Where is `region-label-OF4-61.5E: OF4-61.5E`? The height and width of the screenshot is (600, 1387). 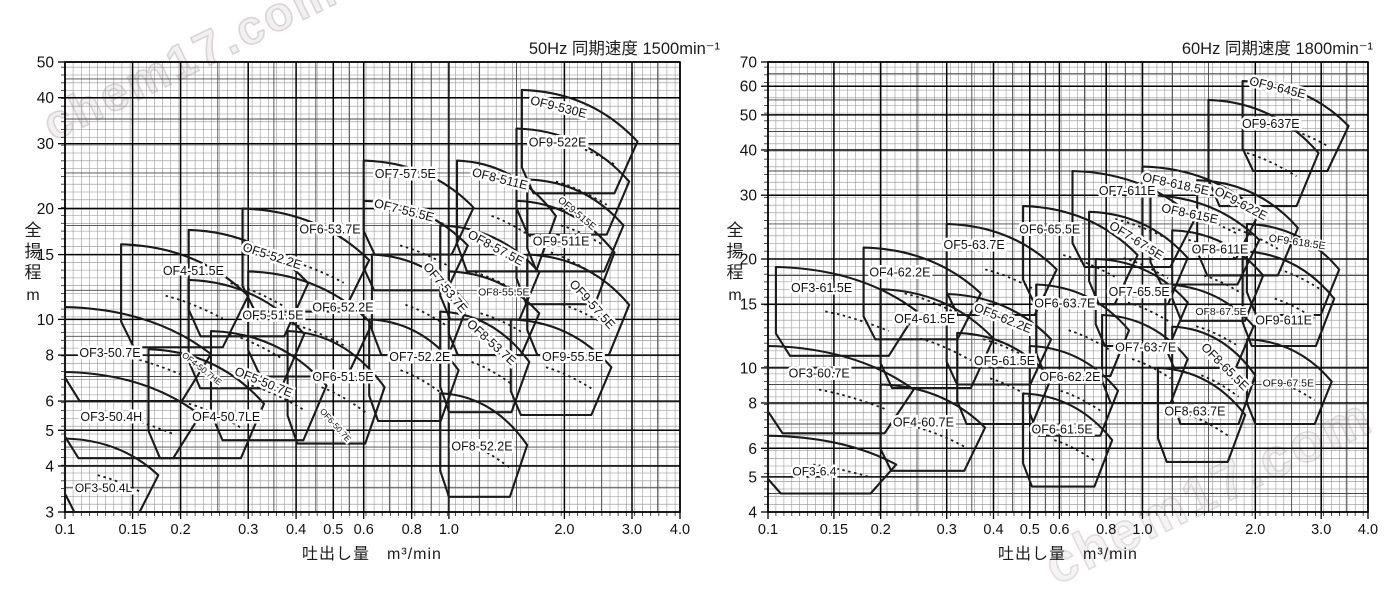 region-label-OF4-61.5E: OF4-61.5E is located at coordinates (924, 319).